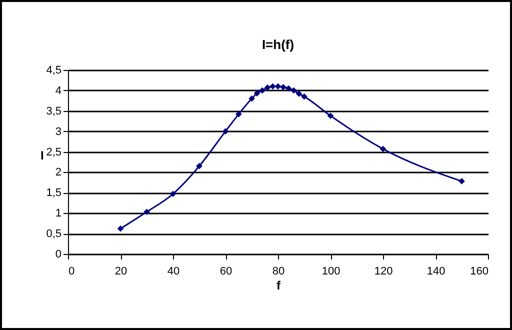  Describe the element at coordinates (226, 272) in the screenshot. I see `x-tick-label: 60` at that location.